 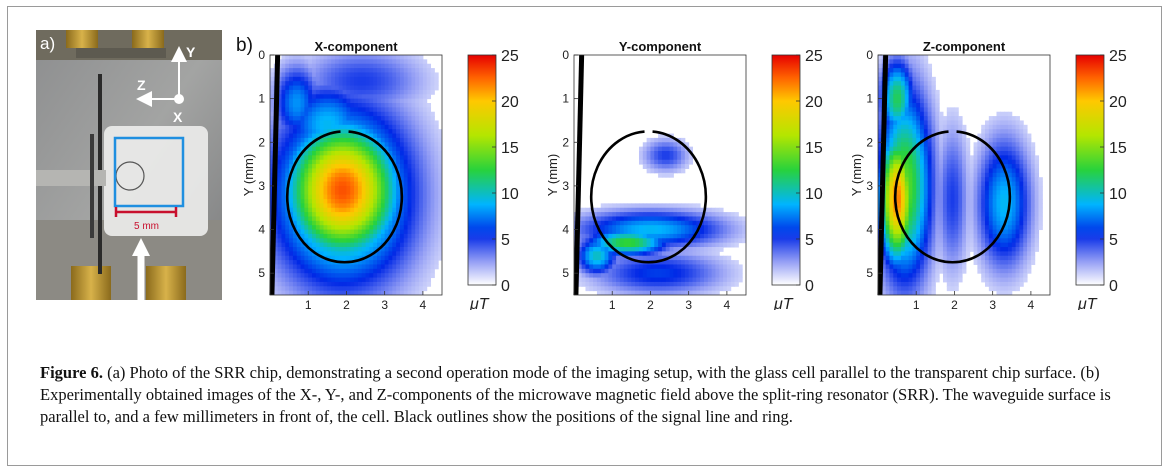 What do you see at coordinates (809, 240) in the screenshot?
I see `colorbar-tick-label: 5` at bounding box center [809, 240].